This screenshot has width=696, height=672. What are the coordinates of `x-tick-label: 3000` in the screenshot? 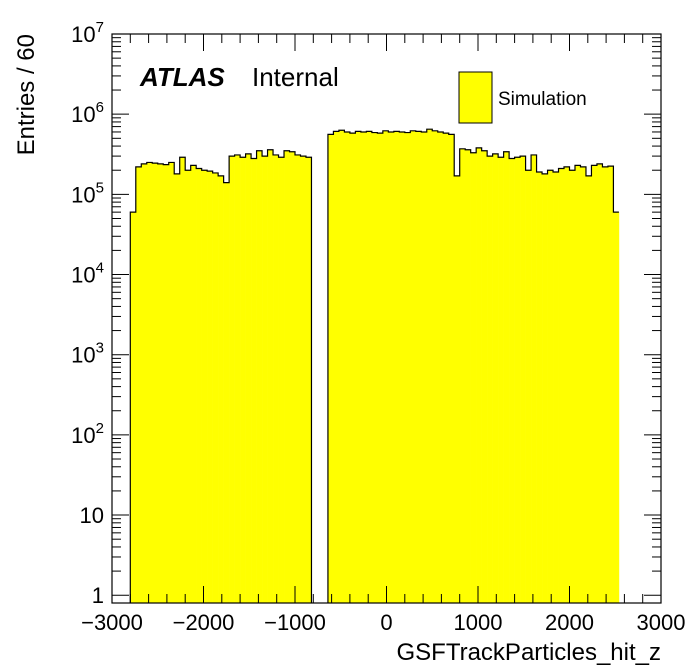 It's located at (661, 622).